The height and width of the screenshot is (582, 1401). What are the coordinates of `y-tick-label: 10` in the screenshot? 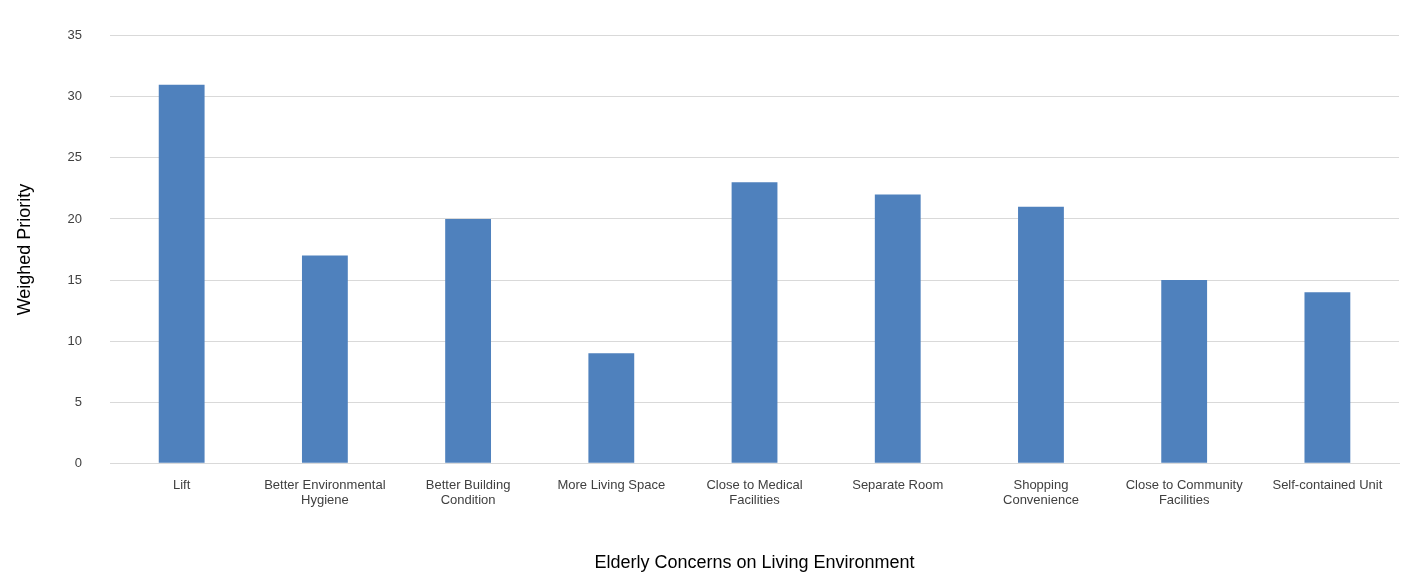 It's located at (75, 340).